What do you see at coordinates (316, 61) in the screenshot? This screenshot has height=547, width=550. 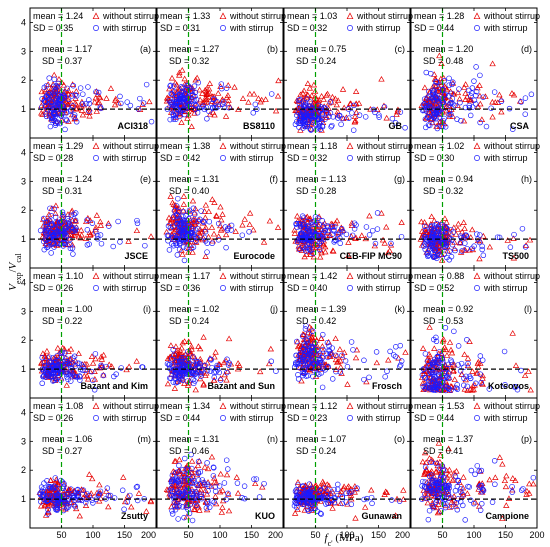 I see `sd-with-stirrup: SD = 0.24` at bounding box center [316, 61].